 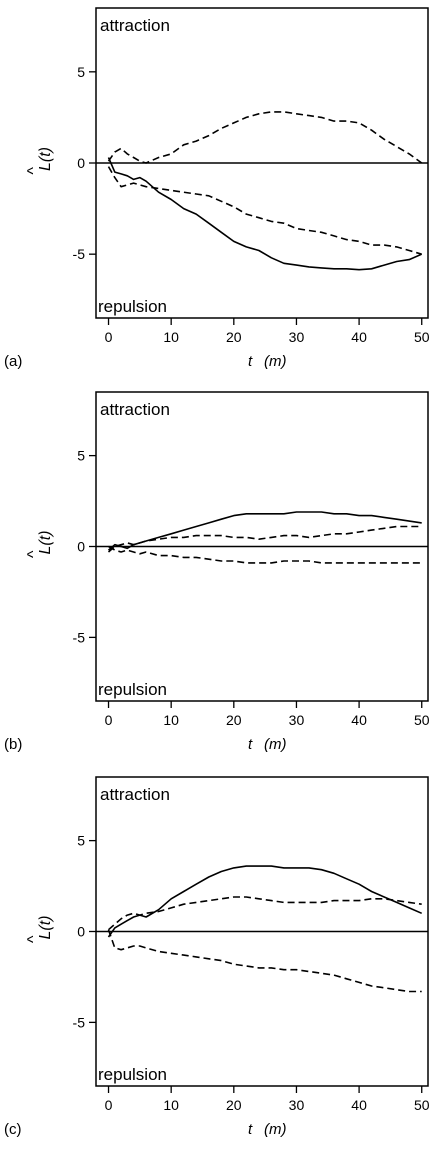 I want to click on panel-label: (b), so click(x=13, y=744).